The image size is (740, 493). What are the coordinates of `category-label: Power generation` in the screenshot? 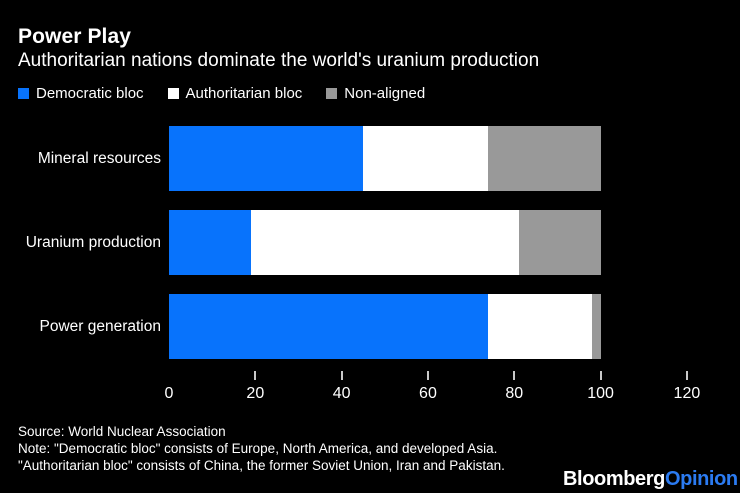 It's located at (100, 326).